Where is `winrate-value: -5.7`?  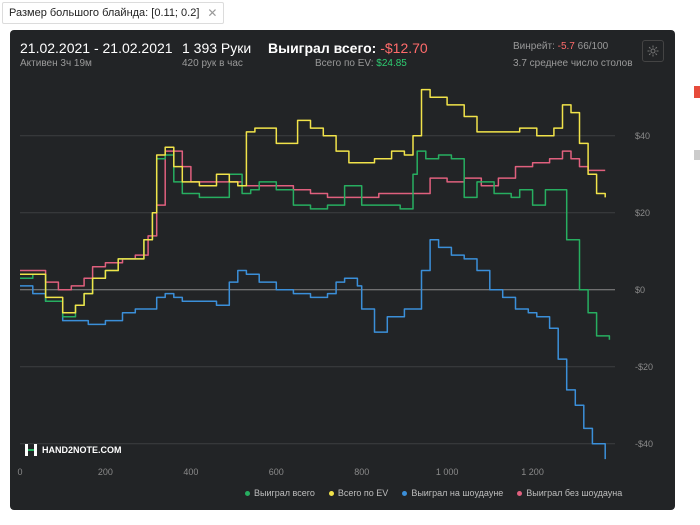
winrate-value: -5.7 is located at coordinates (566, 46).